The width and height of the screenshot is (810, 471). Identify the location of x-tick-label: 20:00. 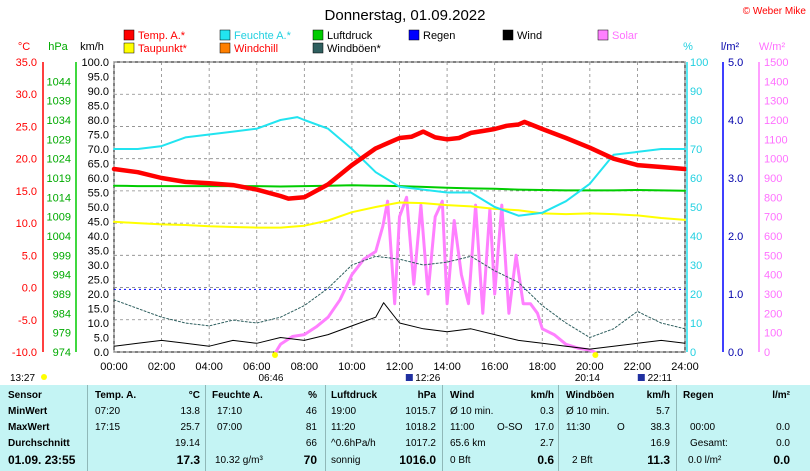
(590, 367).